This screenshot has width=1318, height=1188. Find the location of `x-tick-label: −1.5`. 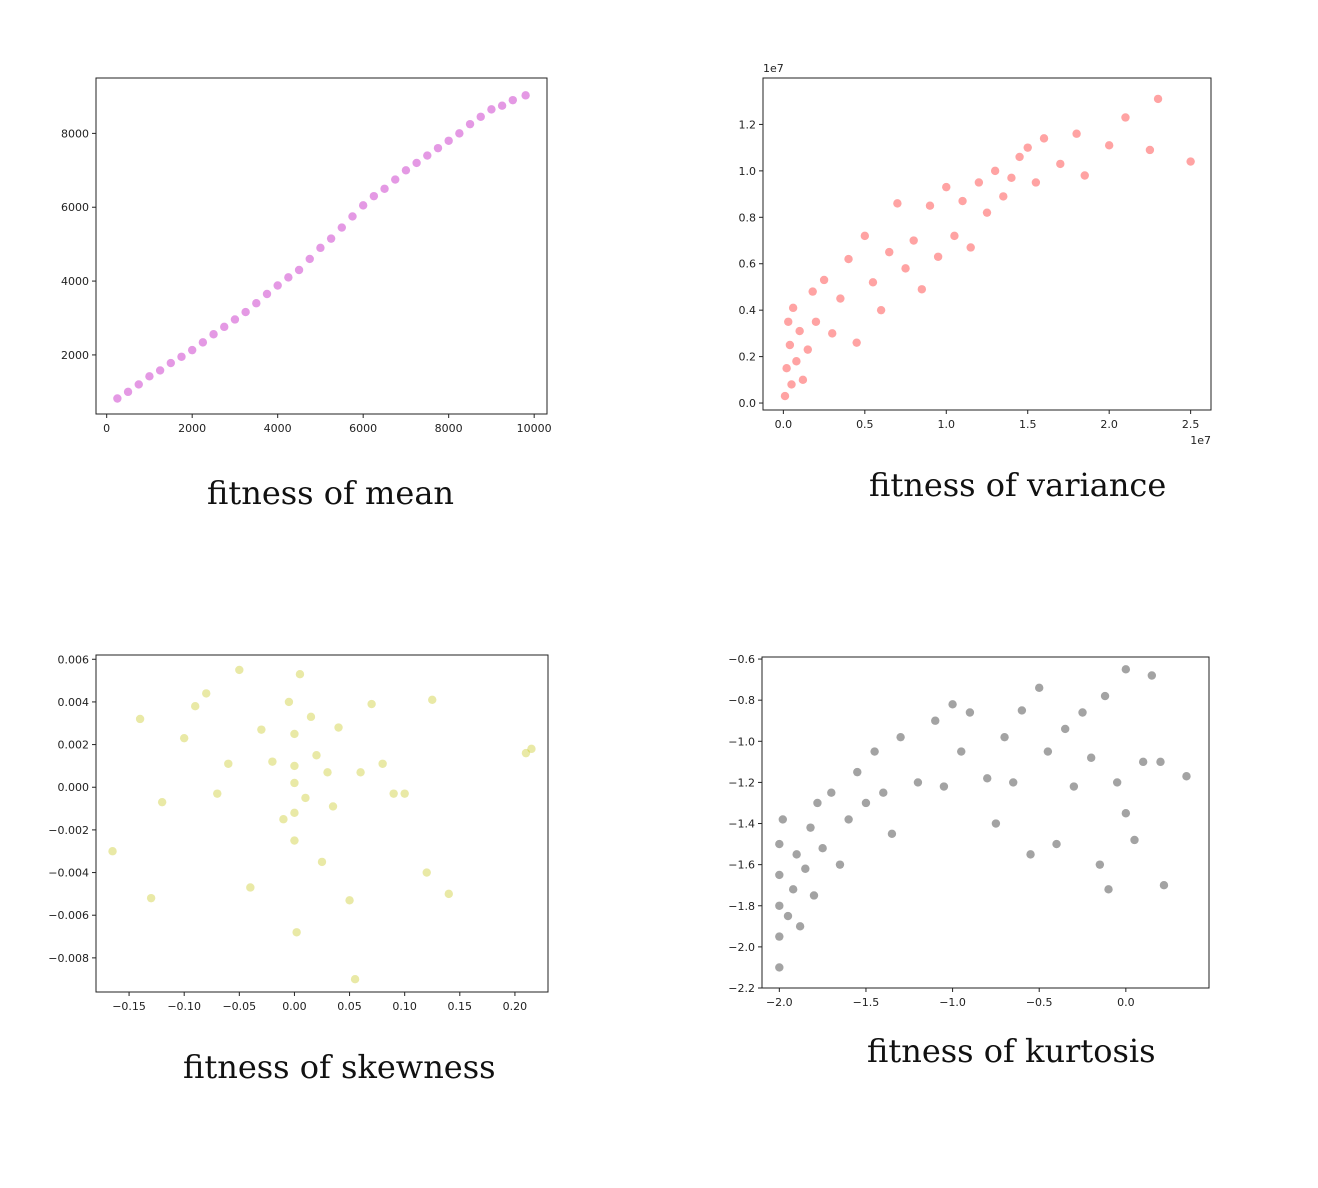

x-tick-label: −1.5 is located at coordinates (866, 1002).